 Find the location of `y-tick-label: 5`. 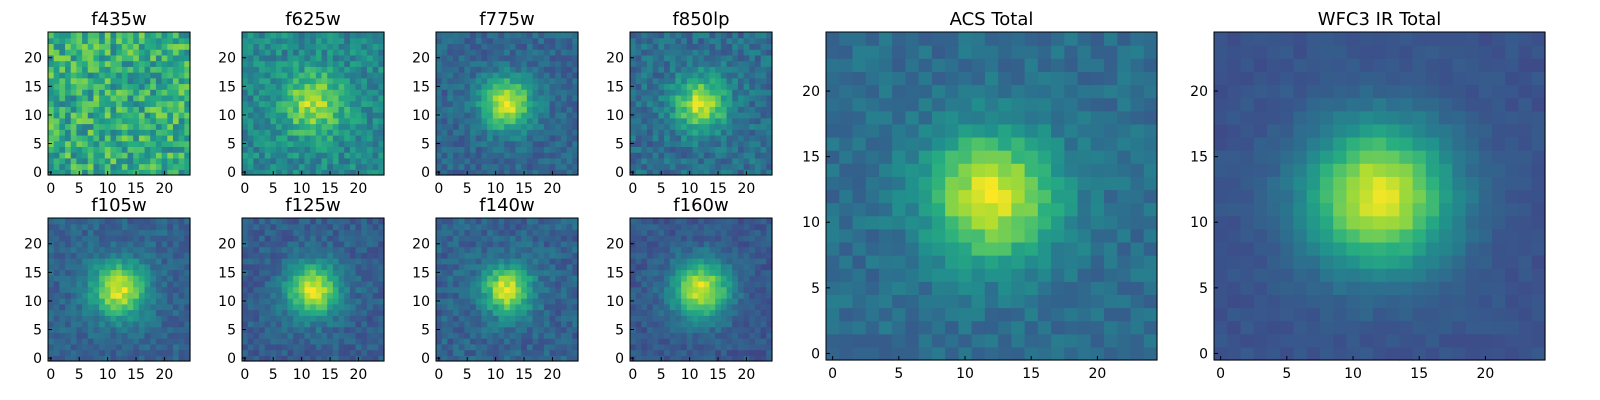

y-tick-label: 5 is located at coordinates (425, 145).